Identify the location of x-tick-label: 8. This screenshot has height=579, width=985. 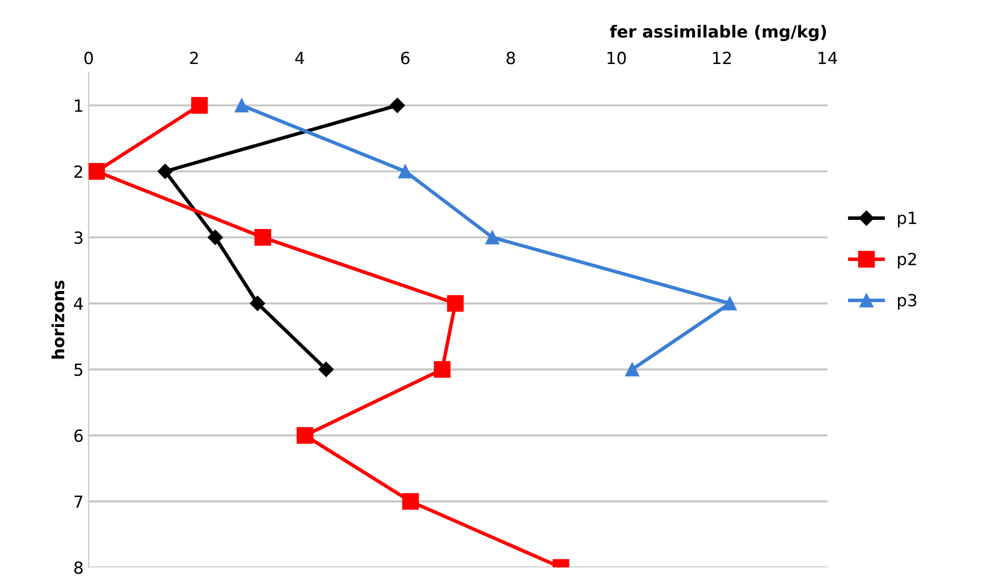
(510, 58).